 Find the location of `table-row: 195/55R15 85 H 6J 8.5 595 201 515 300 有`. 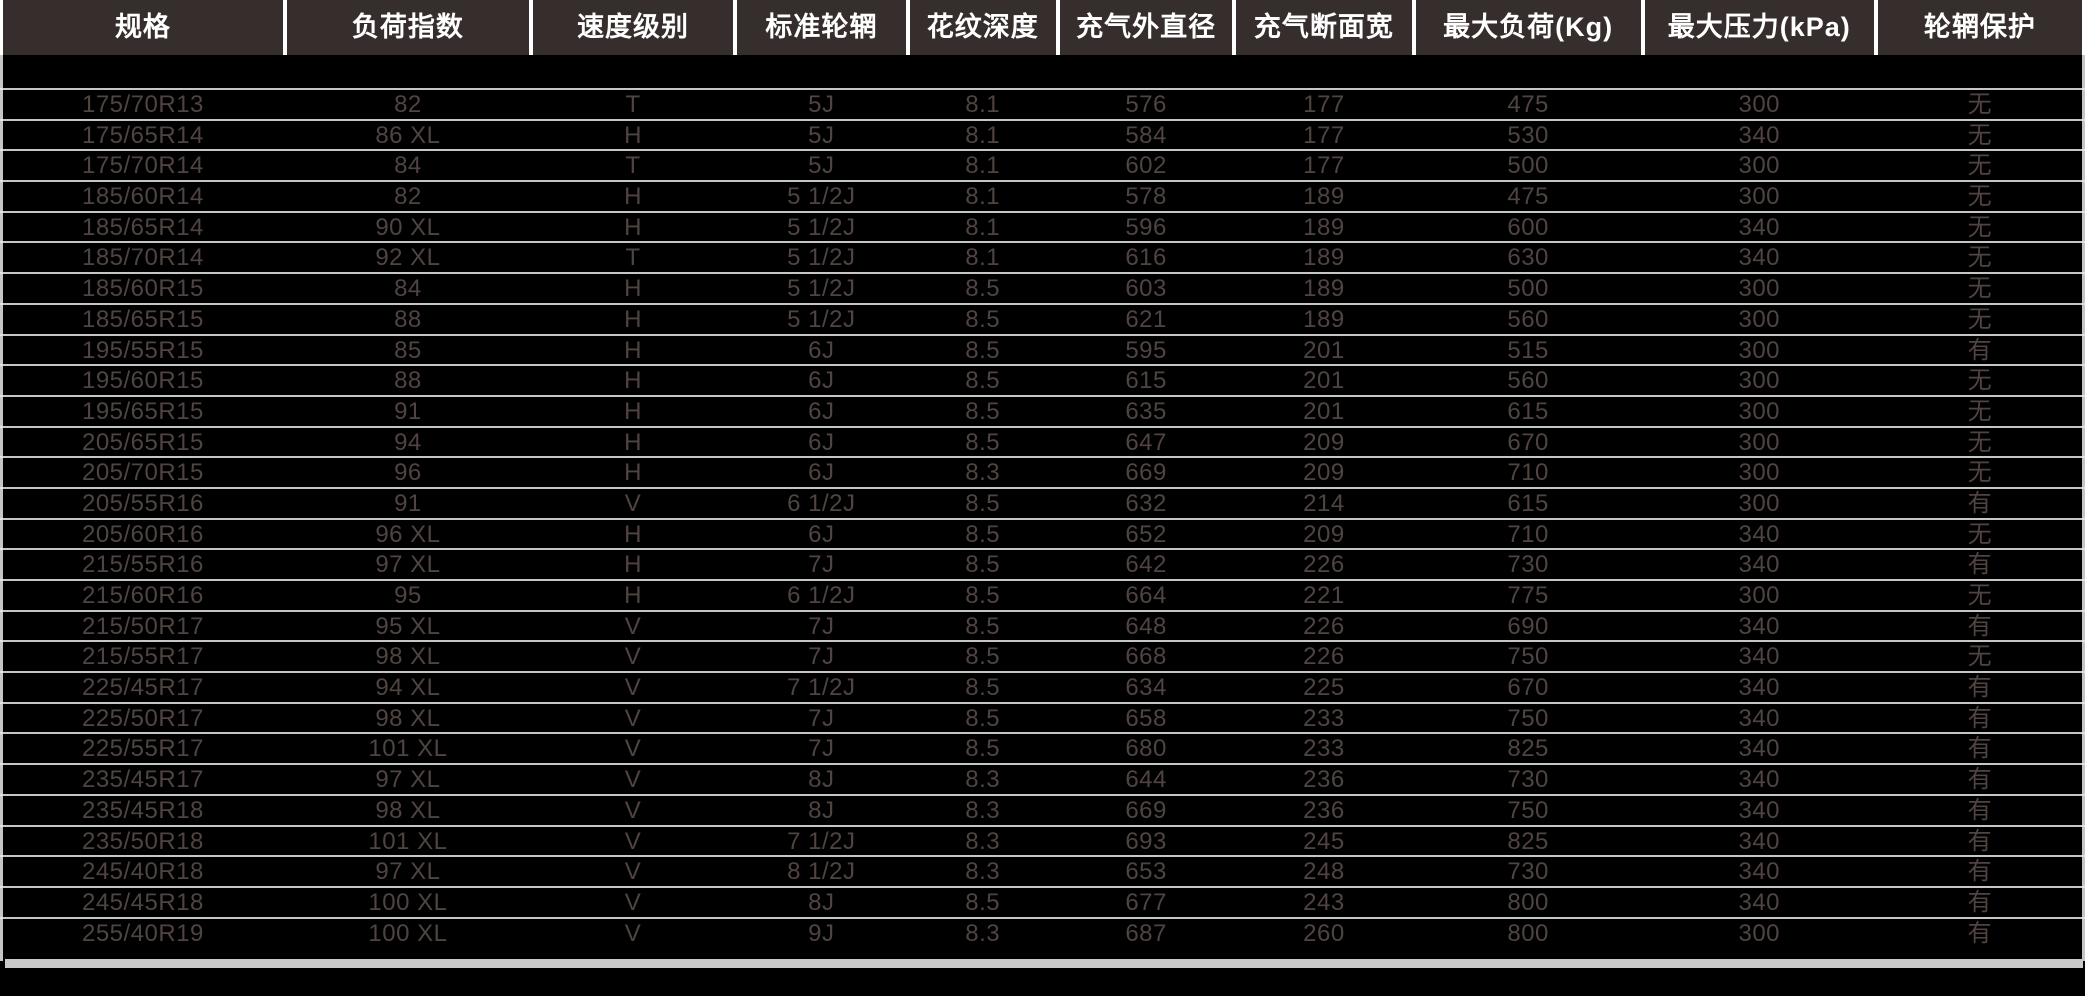

table-row: 195/55R15 85 H 6J 8.5 595 201 515 300 有 is located at coordinates (1042, 349).